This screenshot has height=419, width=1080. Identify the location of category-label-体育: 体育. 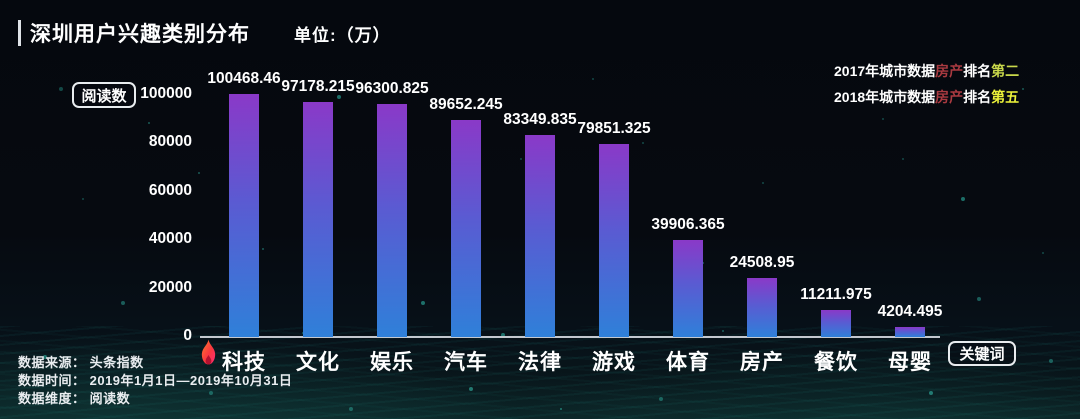
(688, 362).